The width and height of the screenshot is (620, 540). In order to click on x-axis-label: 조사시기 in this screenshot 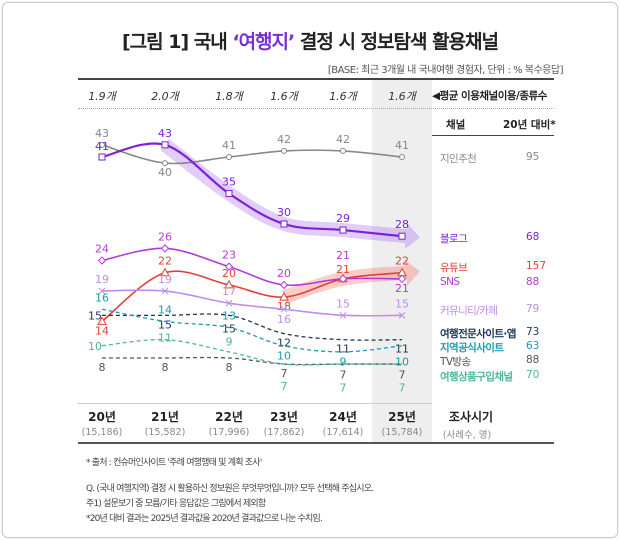, I will do `click(471, 417)`.